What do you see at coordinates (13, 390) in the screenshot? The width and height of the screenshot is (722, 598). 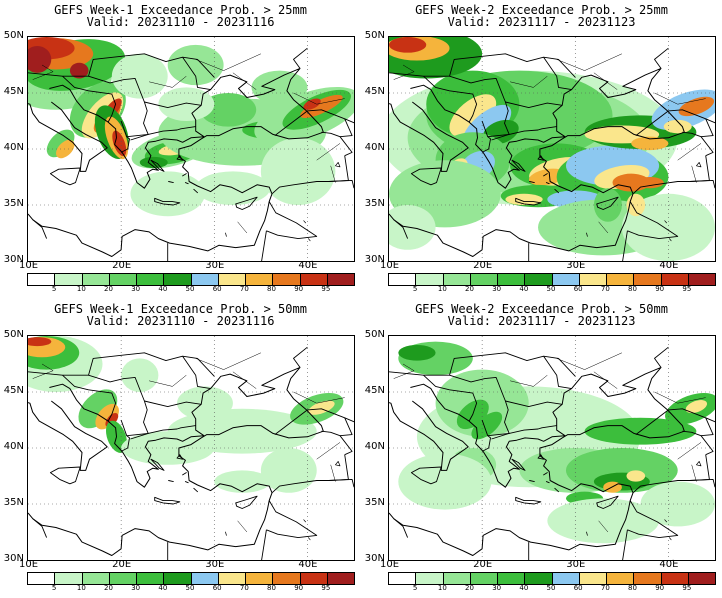 I see `latitude-label: 45N` at bounding box center [13, 390].